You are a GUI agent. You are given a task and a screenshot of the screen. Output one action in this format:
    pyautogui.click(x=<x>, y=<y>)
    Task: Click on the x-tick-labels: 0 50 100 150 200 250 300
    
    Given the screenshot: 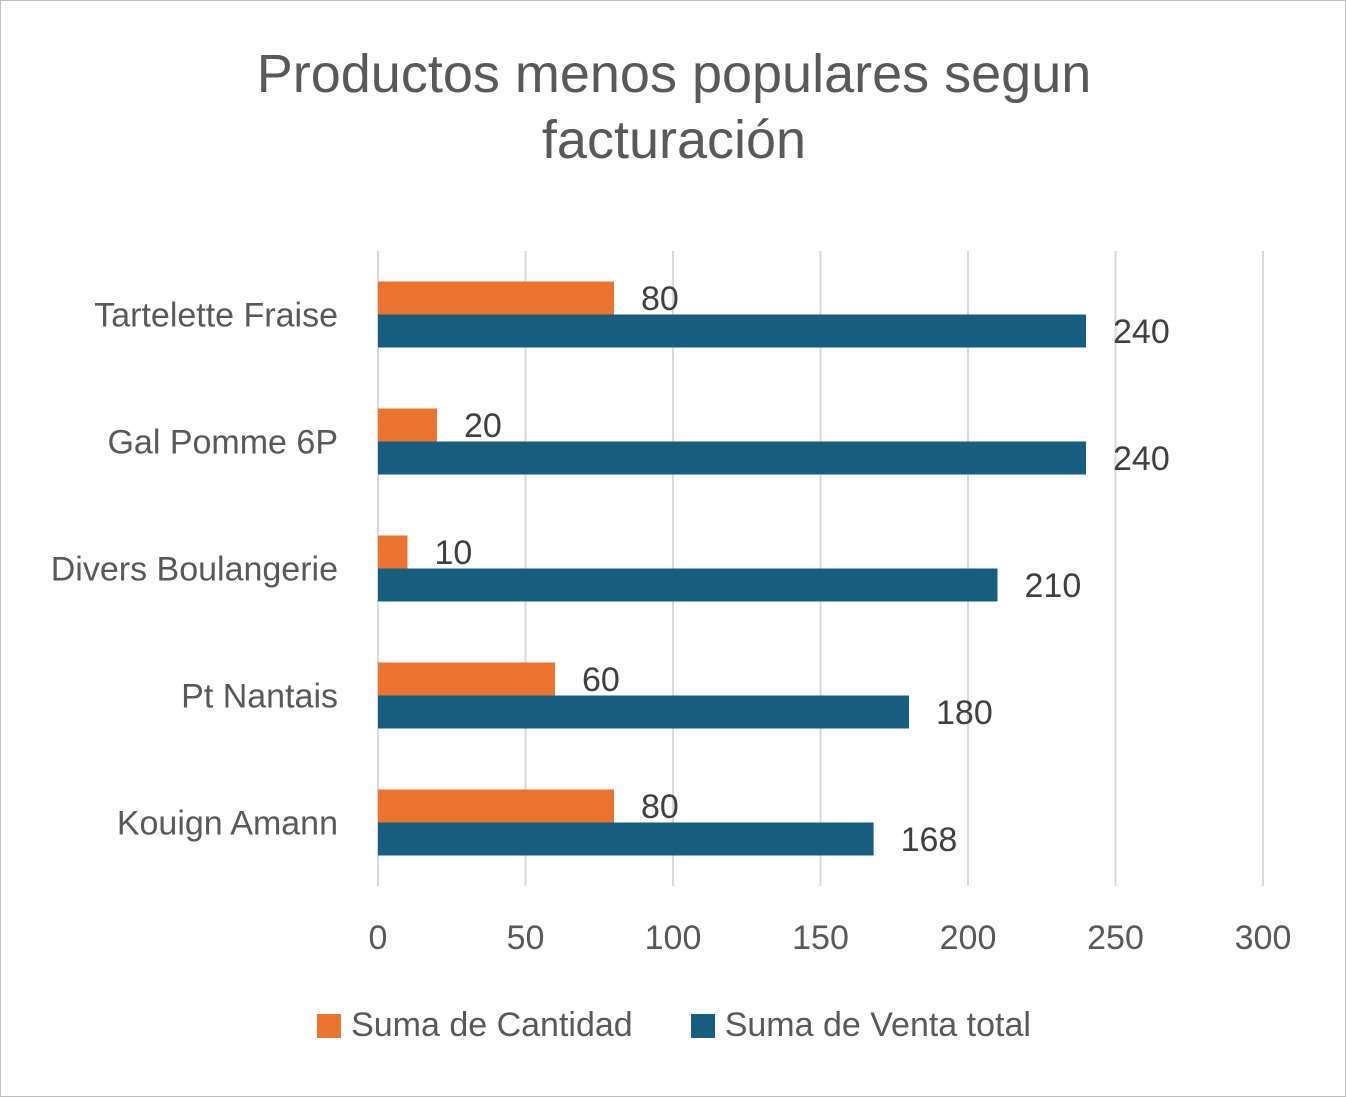 What is the action you would take?
    pyautogui.click(x=830, y=938)
    